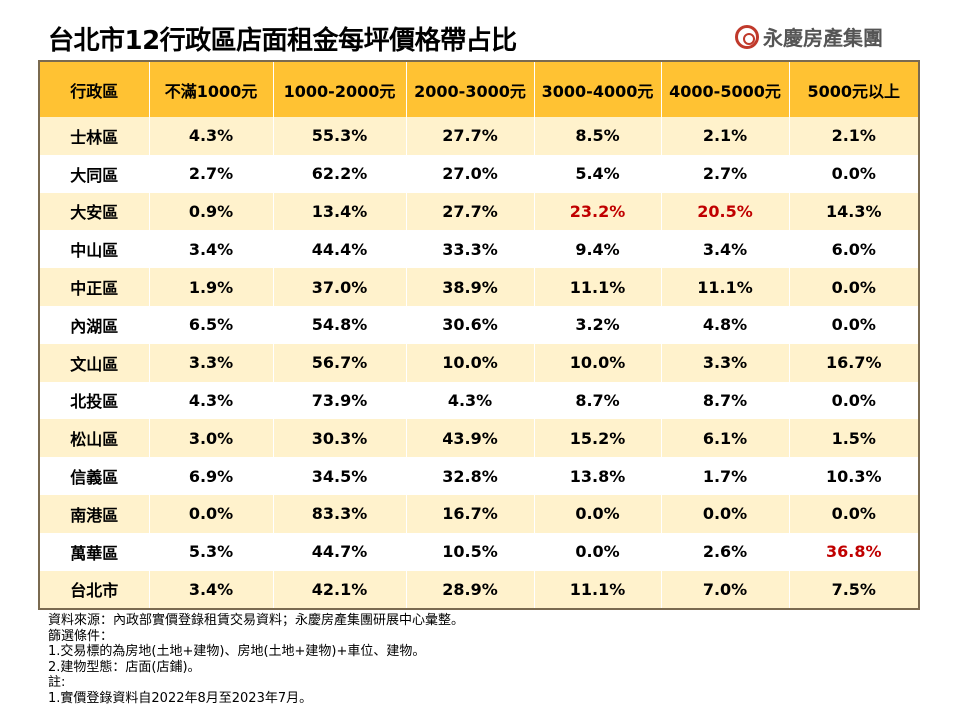 Image resolution: width=960 pixels, height=720 pixels. What do you see at coordinates (339, 136) in the screenshot?
I see `percentage-cell: 55.3%` at bounding box center [339, 136].